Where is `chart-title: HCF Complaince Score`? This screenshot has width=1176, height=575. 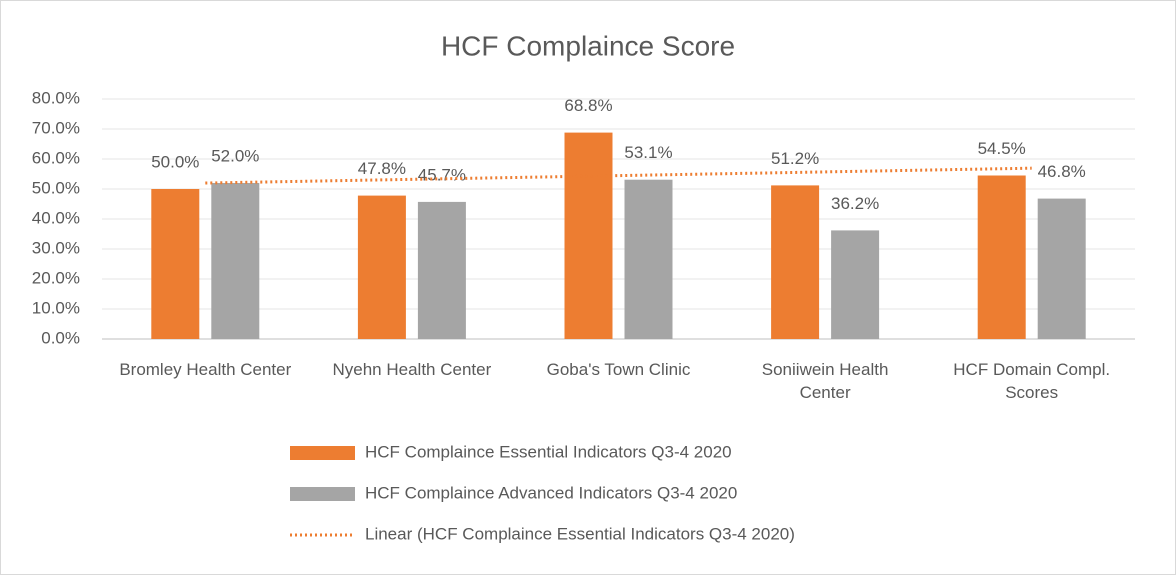
chart-title: HCF Complaince Score is located at coordinates (588, 45).